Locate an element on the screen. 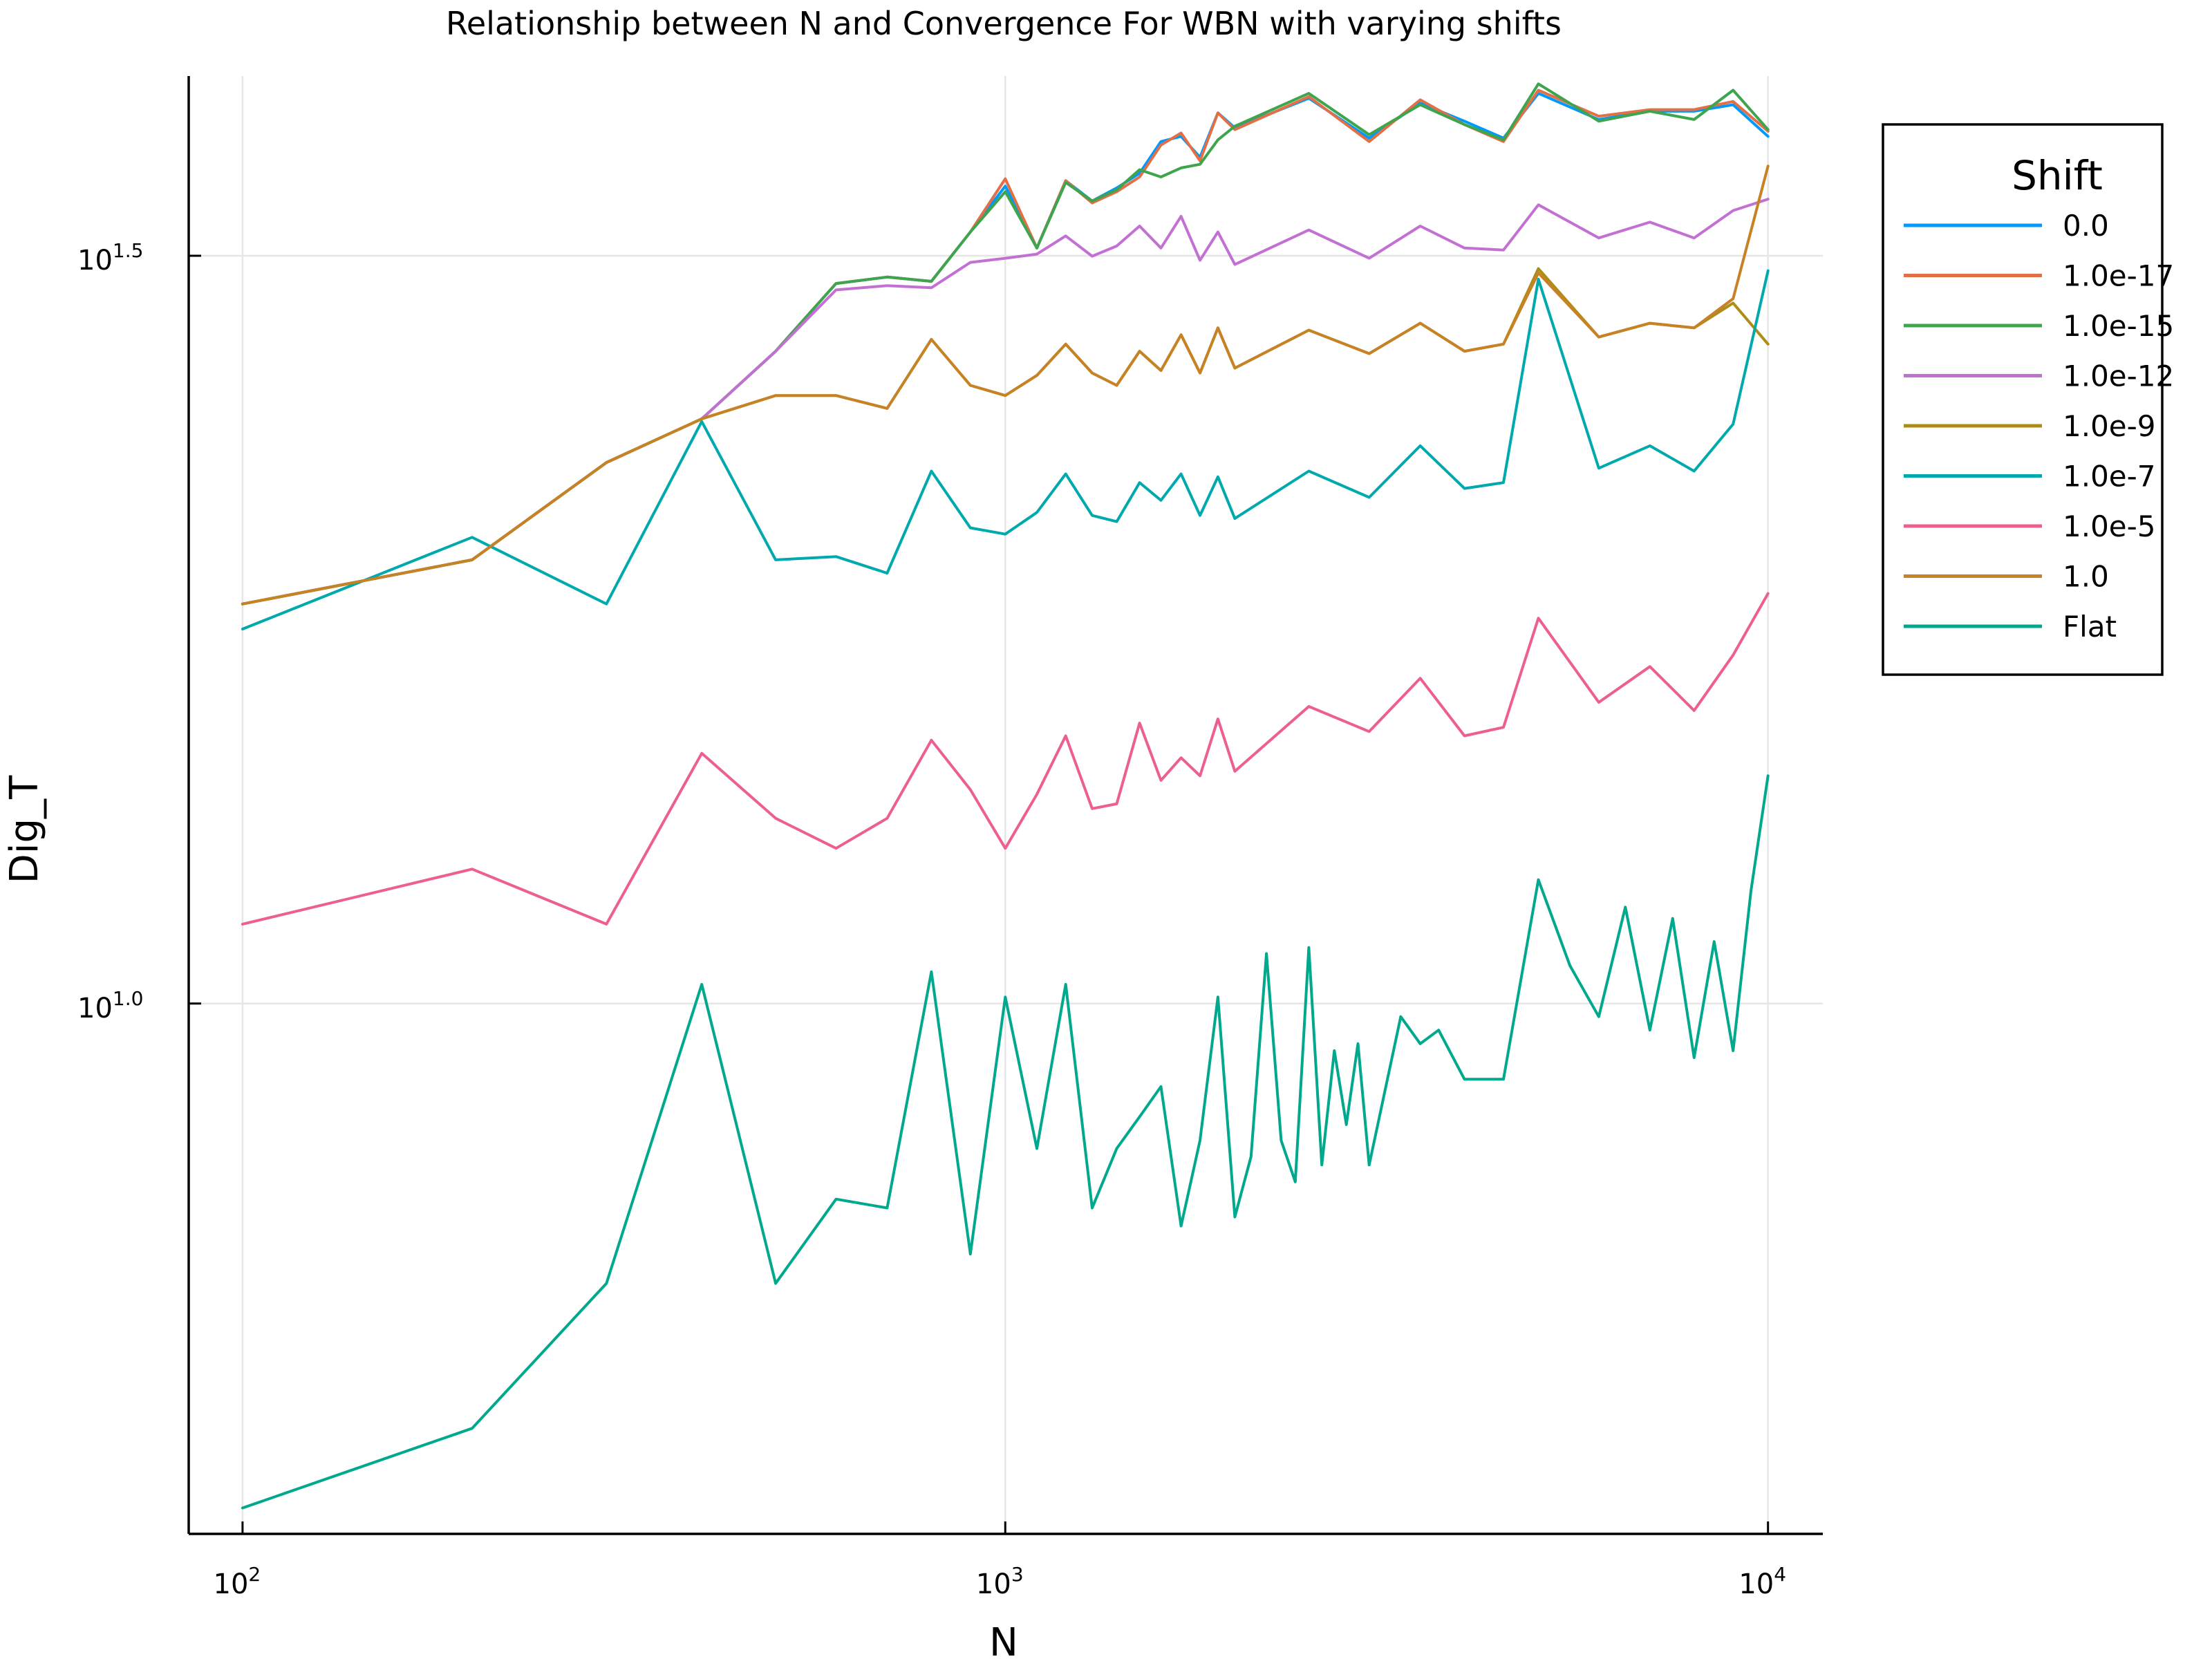  x-axis-label: N is located at coordinates (1004, 1639).